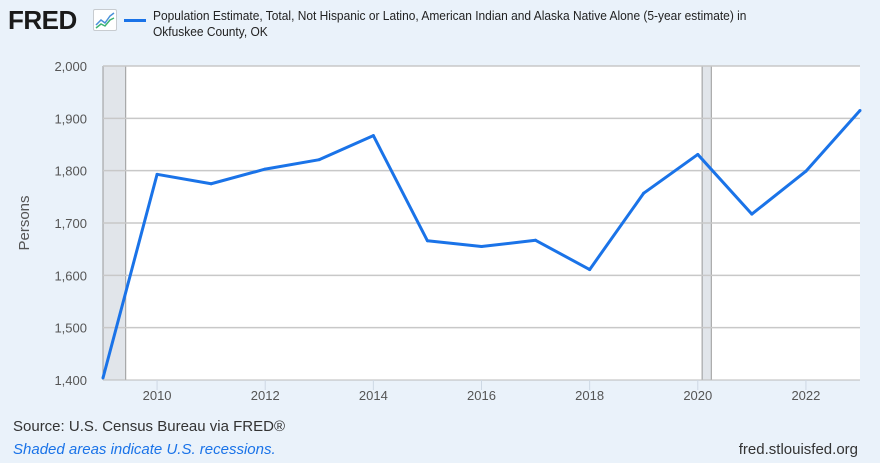  I want to click on y-tick-label: 1,800, so click(70, 171).